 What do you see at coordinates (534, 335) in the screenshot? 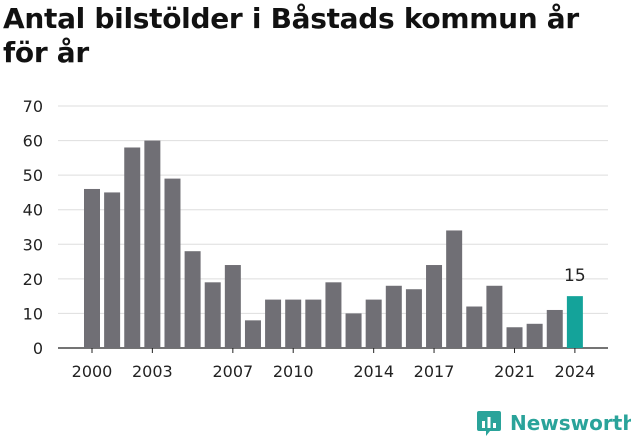
I see `bar-2022` at bounding box center [534, 335].